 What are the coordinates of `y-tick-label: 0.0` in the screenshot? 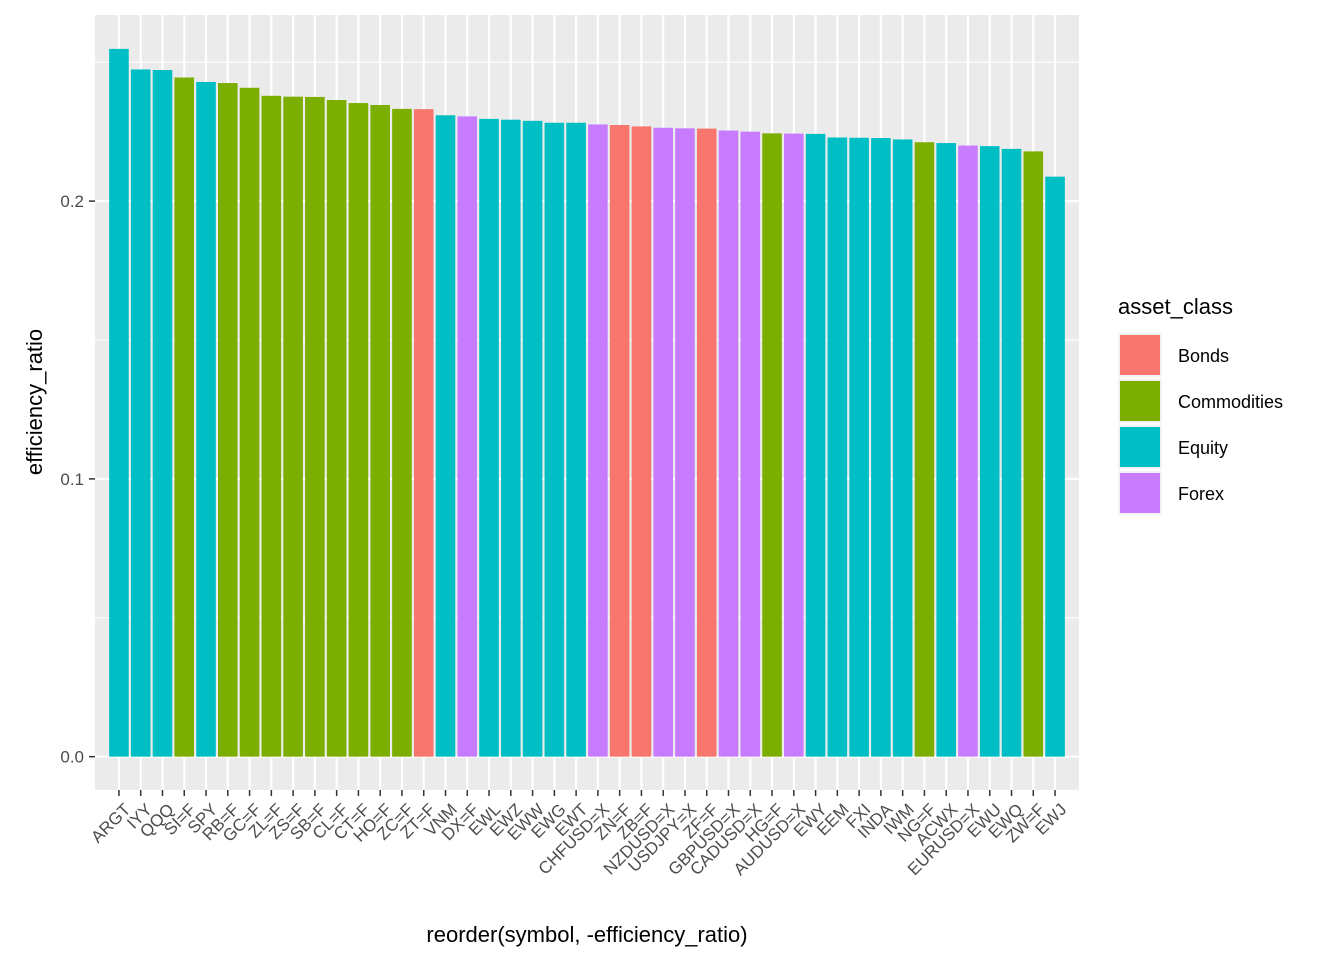 It's located at (72, 757).